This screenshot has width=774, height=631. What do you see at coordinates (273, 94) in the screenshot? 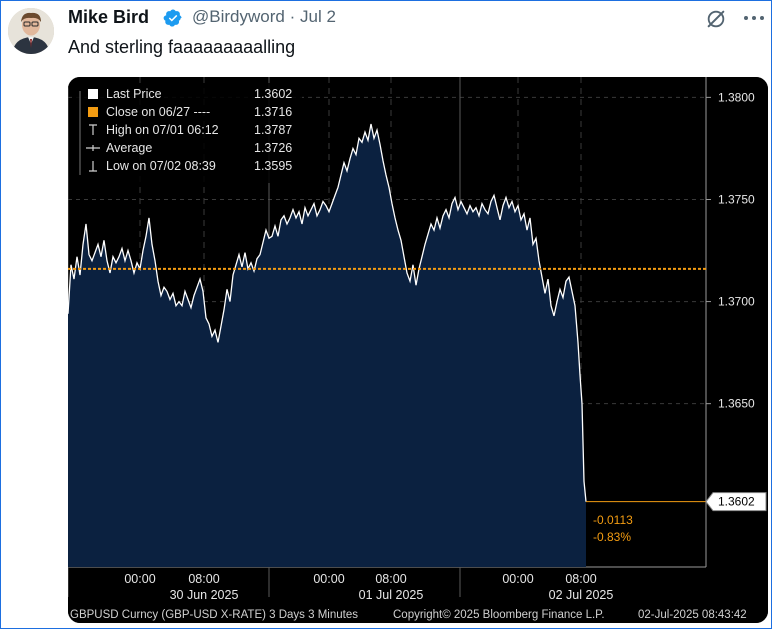
I see `legend-value-last-price: 1.3602` at bounding box center [273, 94].